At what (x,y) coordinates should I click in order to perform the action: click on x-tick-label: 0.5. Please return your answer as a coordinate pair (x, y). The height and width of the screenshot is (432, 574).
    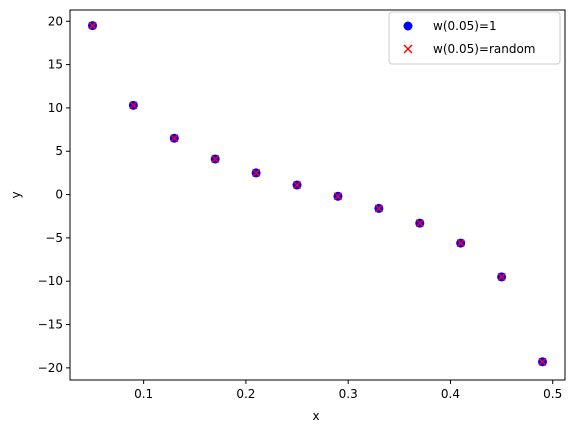
    Looking at the image, I should click on (552, 394).